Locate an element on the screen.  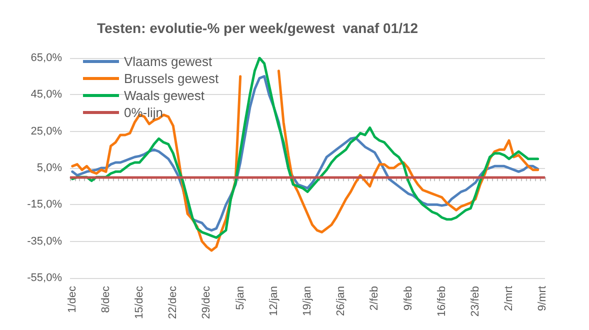
x-tick-label: 5/jan is located at coordinates (240, 298).